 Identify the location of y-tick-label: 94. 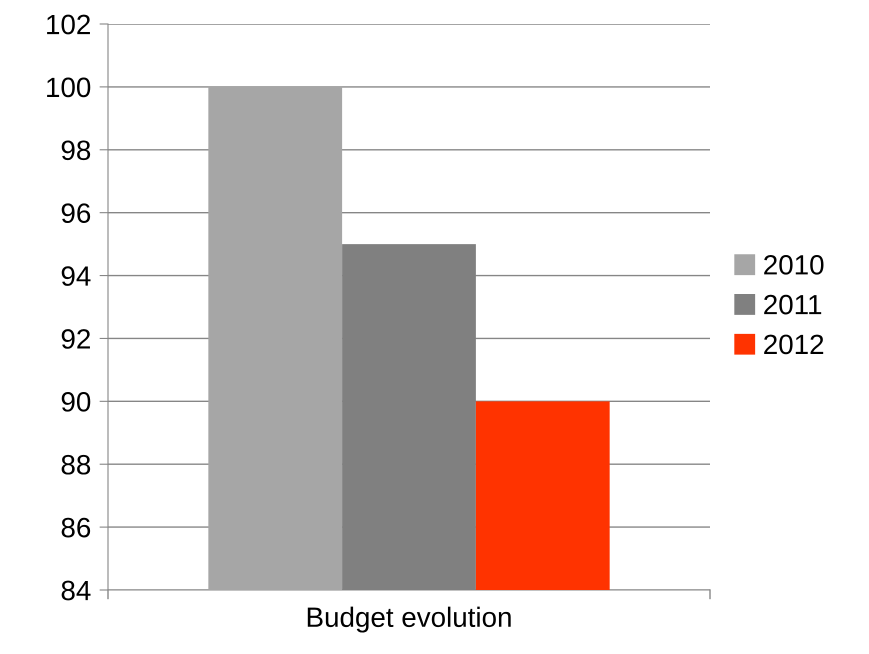
(76, 276).